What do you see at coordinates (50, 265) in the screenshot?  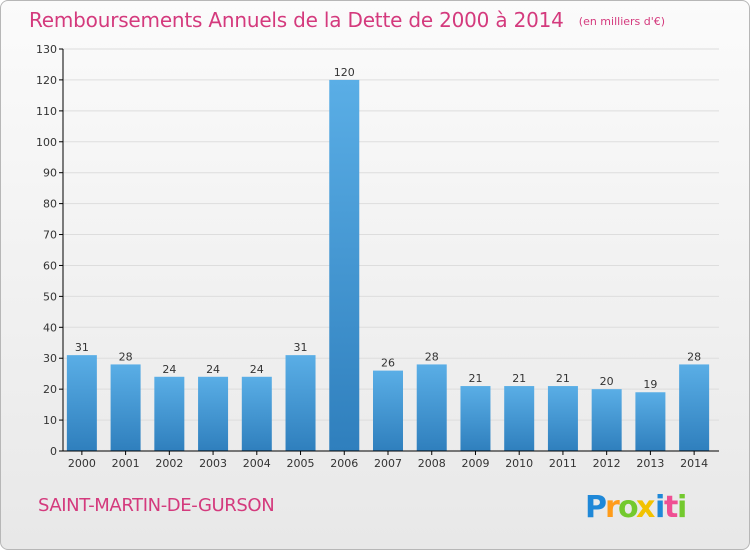 I see `y-tick-label: 60` at bounding box center [50, 265].